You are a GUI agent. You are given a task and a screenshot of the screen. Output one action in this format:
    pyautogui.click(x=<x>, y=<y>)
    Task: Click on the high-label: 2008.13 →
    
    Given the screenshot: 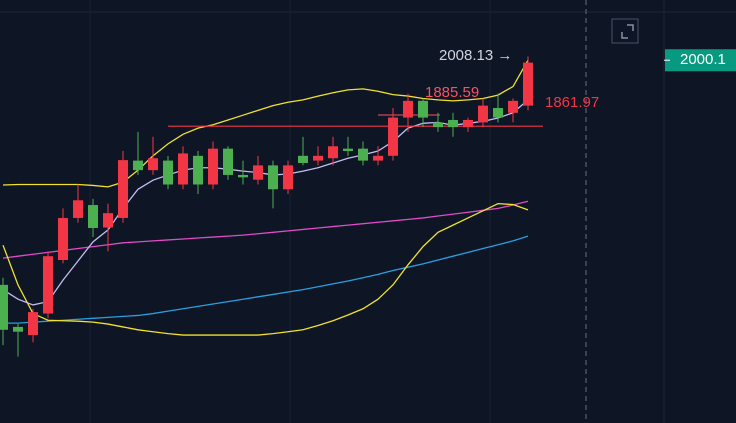 What is the action you would take?
    pyautogui.click(x=475, y=55)
    